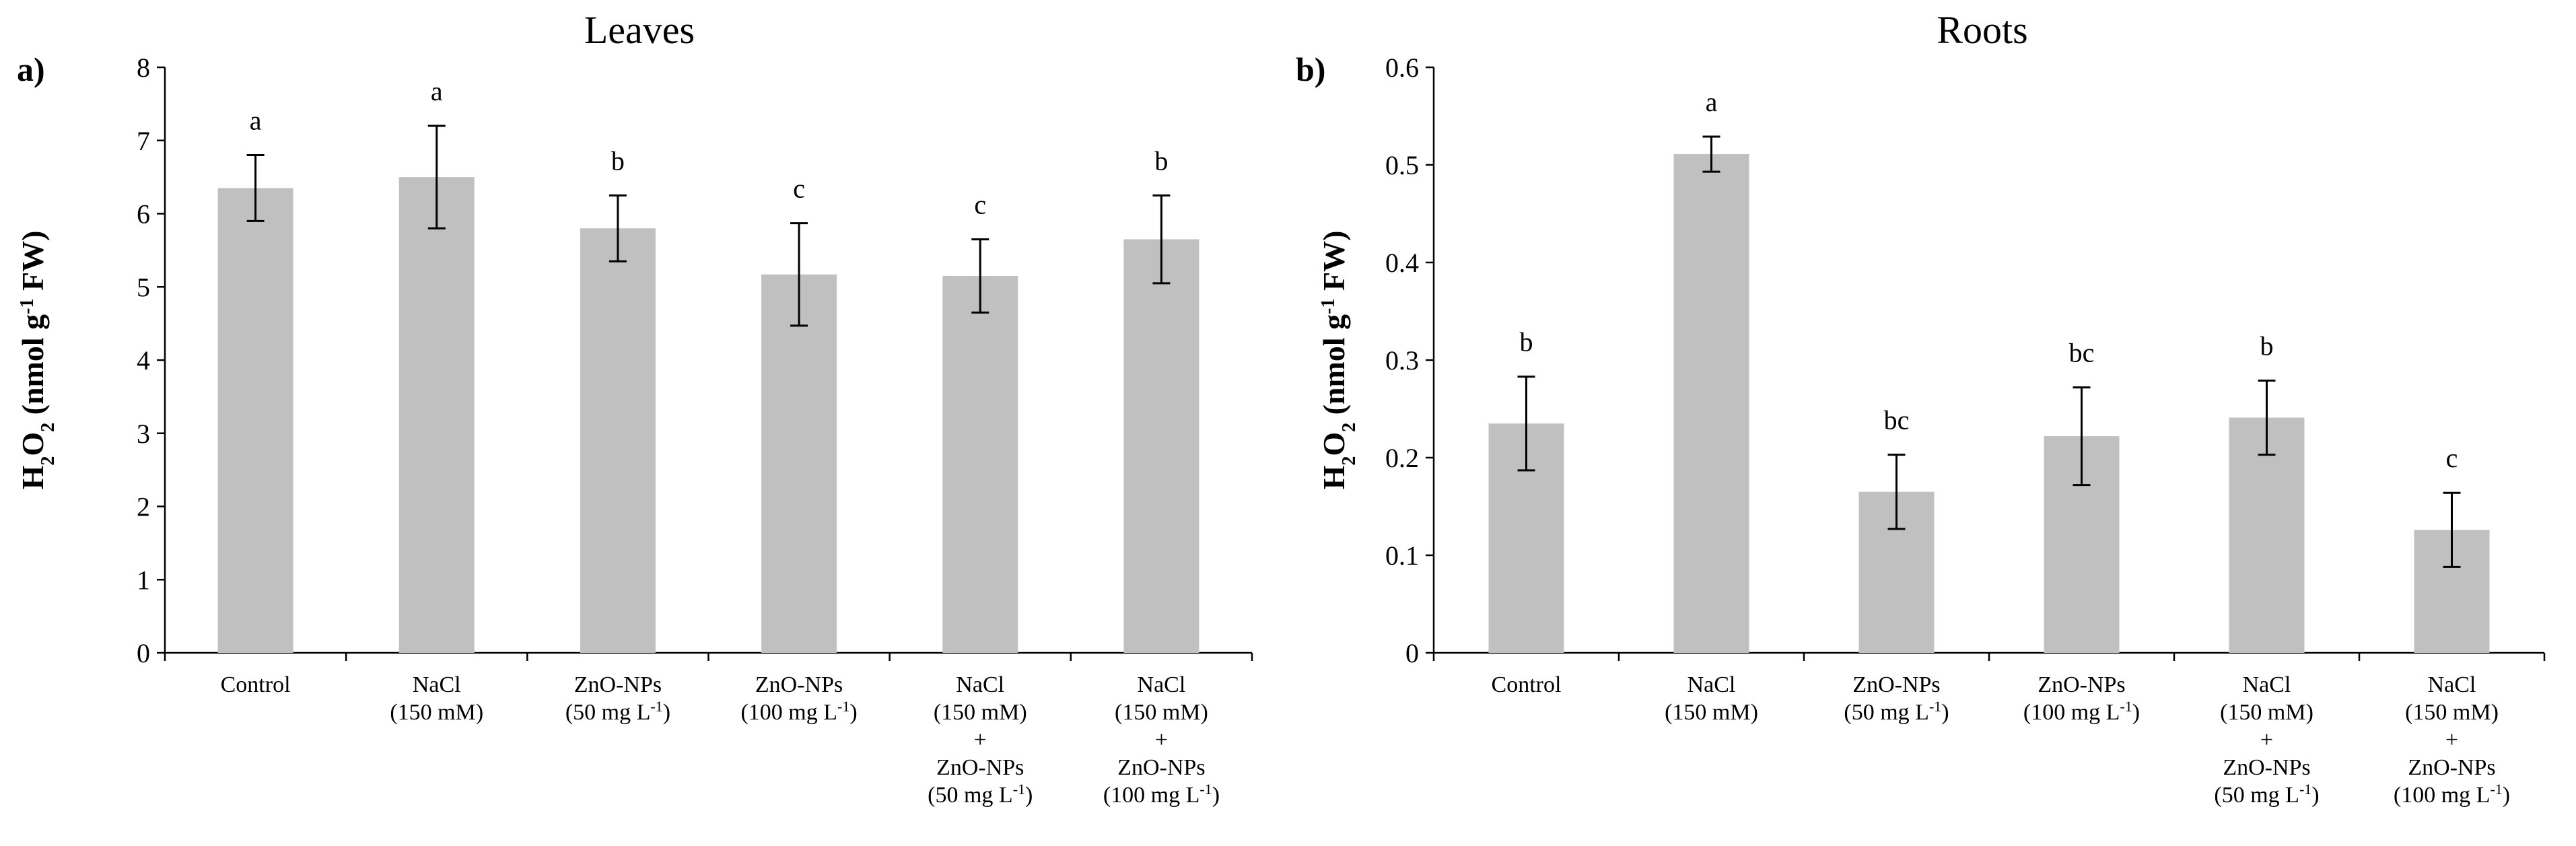  I want to click on panel-label: b), so click(1310, 69).